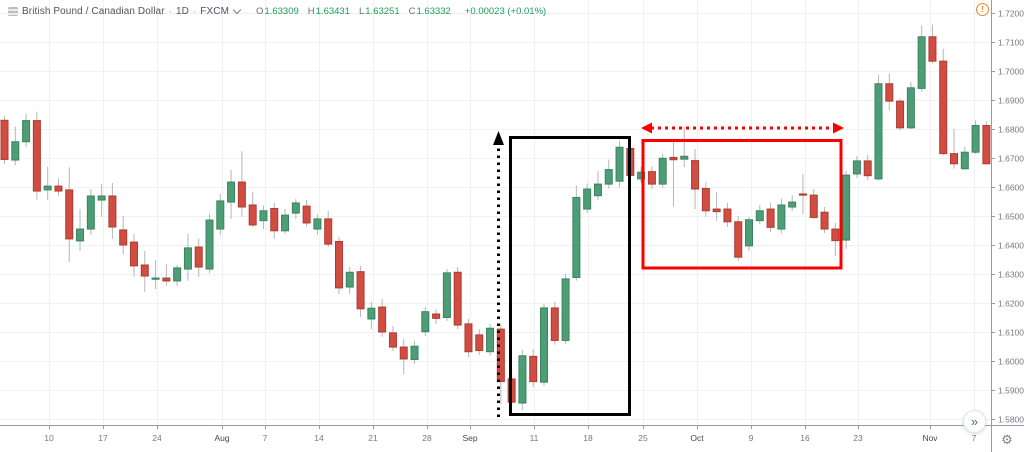  I want to click on ohlc-values: O1.63309 H1.63431 L1.63251 C1.63332, so click(358, 11).